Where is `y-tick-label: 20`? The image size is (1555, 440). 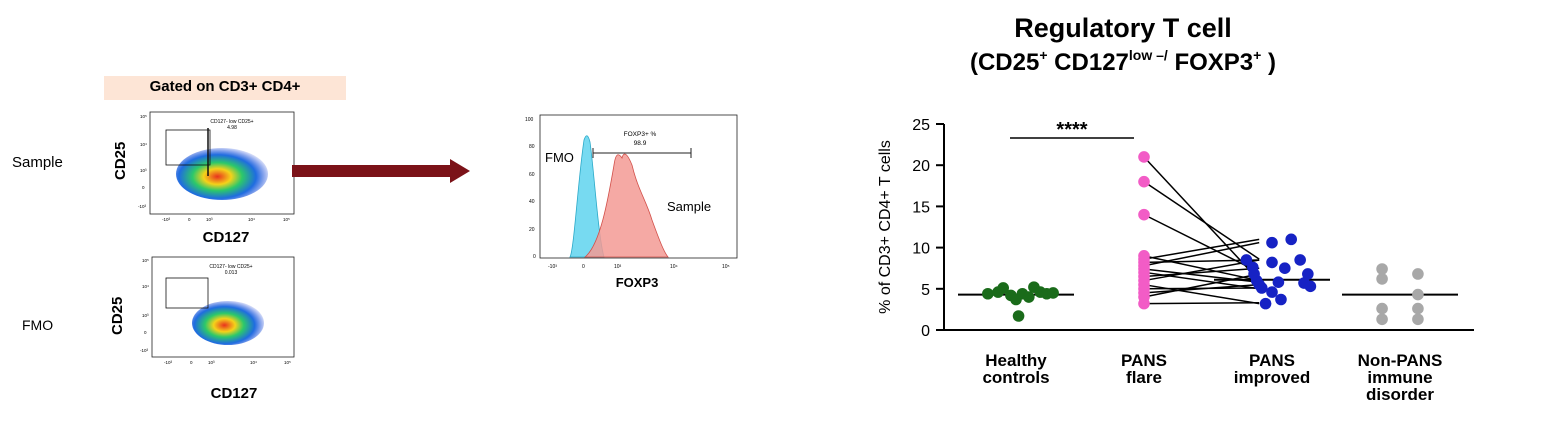 y-tick-label: 20 is located at coordinates (921, 166).